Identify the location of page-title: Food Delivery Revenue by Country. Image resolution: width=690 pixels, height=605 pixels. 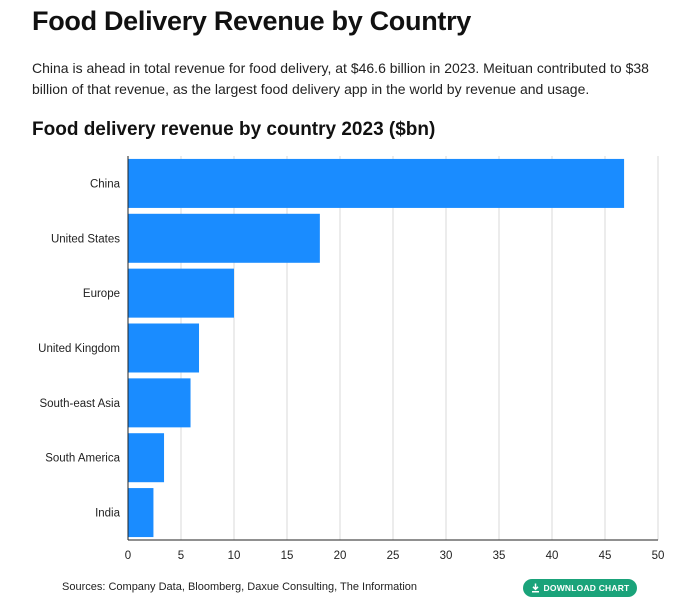
(251, 21).